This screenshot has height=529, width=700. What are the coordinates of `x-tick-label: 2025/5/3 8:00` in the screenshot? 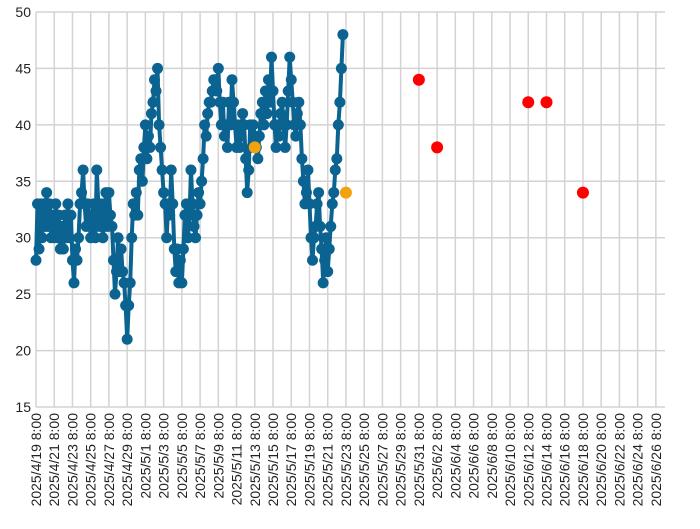 It's located at (164, 456).